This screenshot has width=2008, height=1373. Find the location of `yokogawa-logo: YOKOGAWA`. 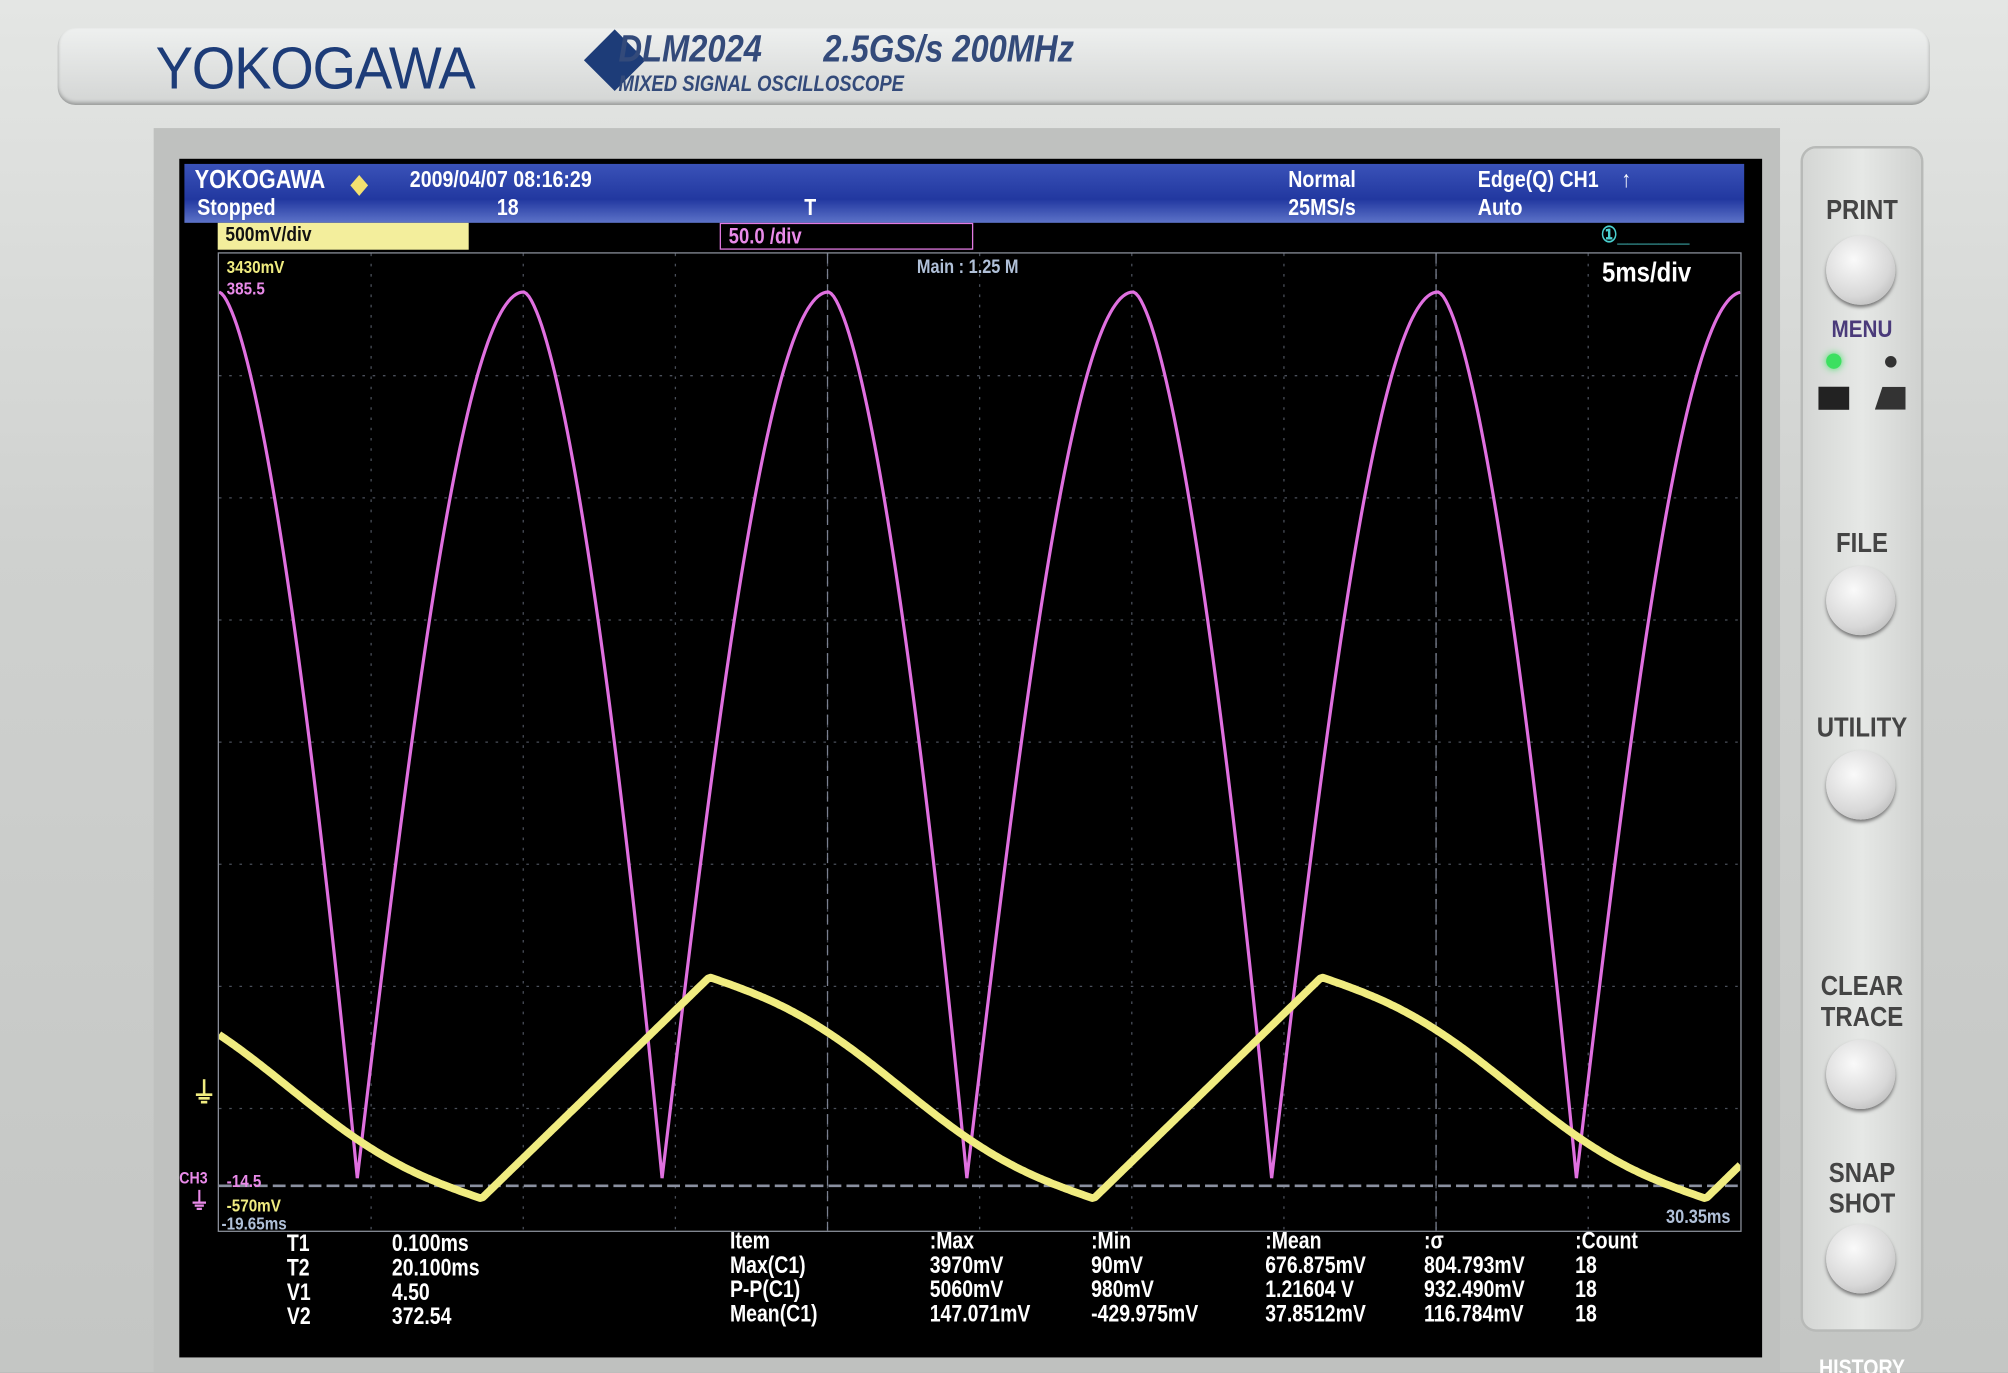

yokogawa-logo: YOKOGAWA is located at coordinates (315, 68).